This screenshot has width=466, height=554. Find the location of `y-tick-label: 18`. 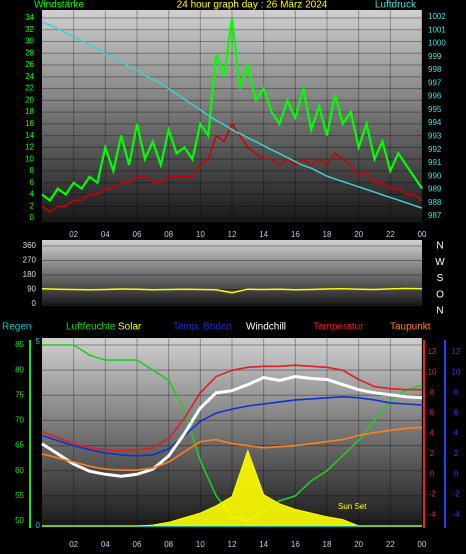

y-tick-label: 18 is located at coordinates (29, 111).